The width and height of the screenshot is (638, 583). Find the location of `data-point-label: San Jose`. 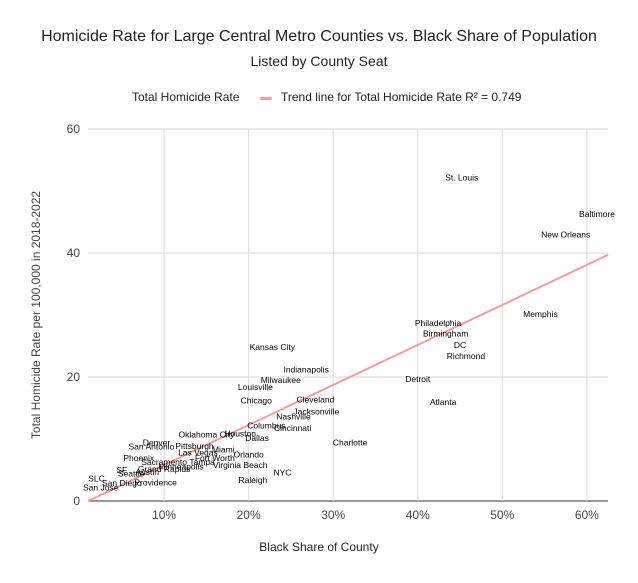

data-point-label: San Jose is located at coordinates (101, 487).